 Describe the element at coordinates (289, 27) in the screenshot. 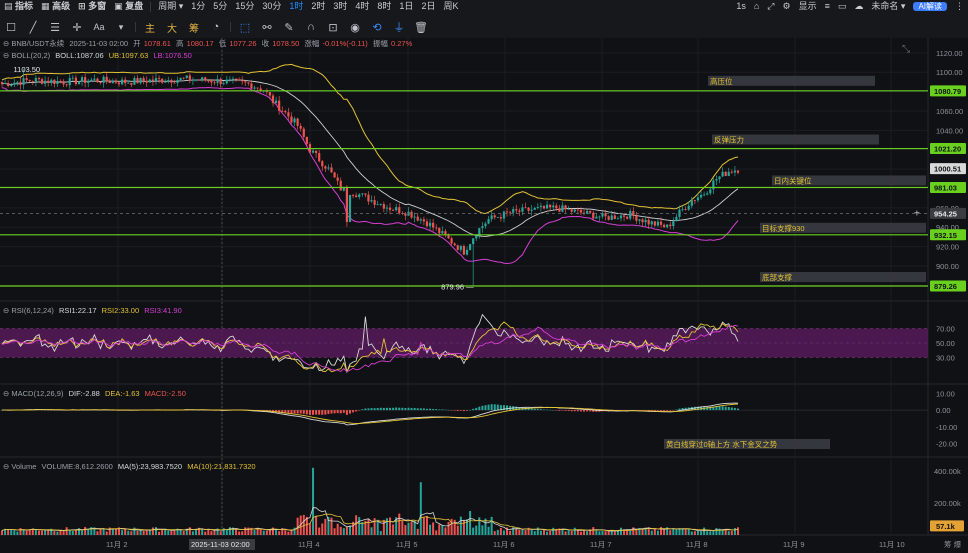

I see `pen-icon: ✎` at that location.